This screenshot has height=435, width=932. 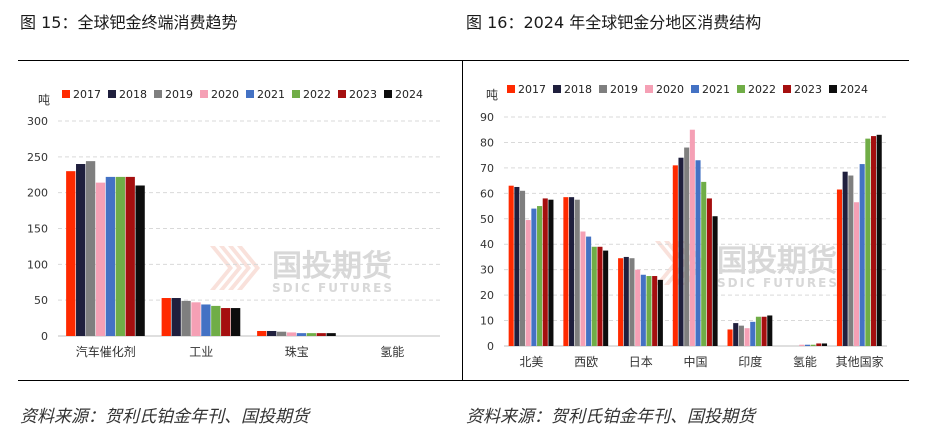 I want to click on y-tick-label: 80, so click(x=487, y=142).